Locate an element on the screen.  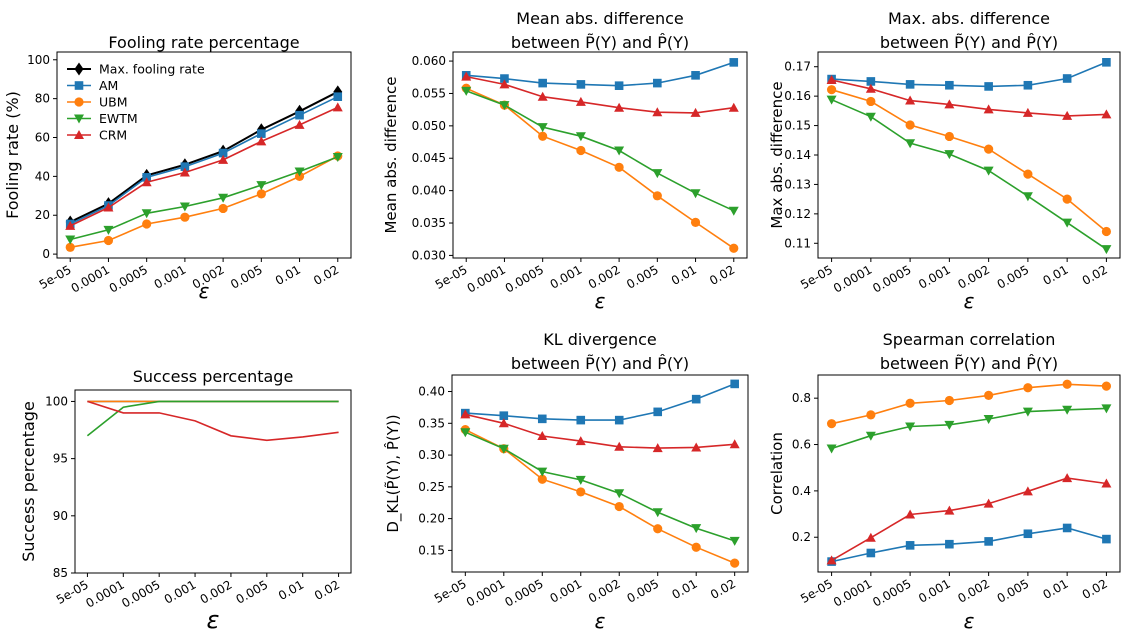
x-tick-label: 0.0005 is located at coordinates (891, 592).